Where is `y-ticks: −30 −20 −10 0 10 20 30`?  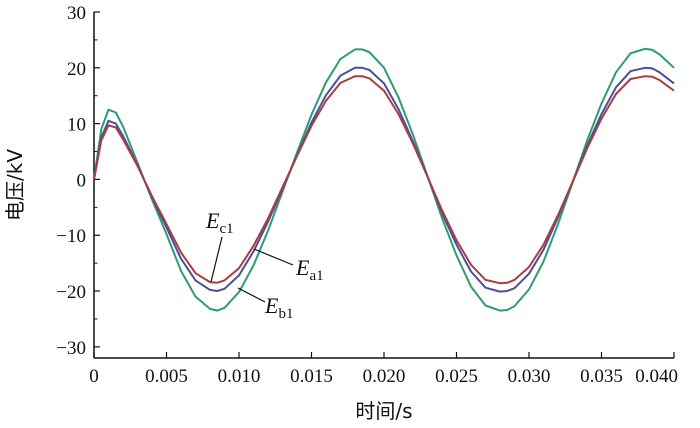
y-ticks: −30 −20 −10 0 10 20 30 is located at coordinates (78, 181).